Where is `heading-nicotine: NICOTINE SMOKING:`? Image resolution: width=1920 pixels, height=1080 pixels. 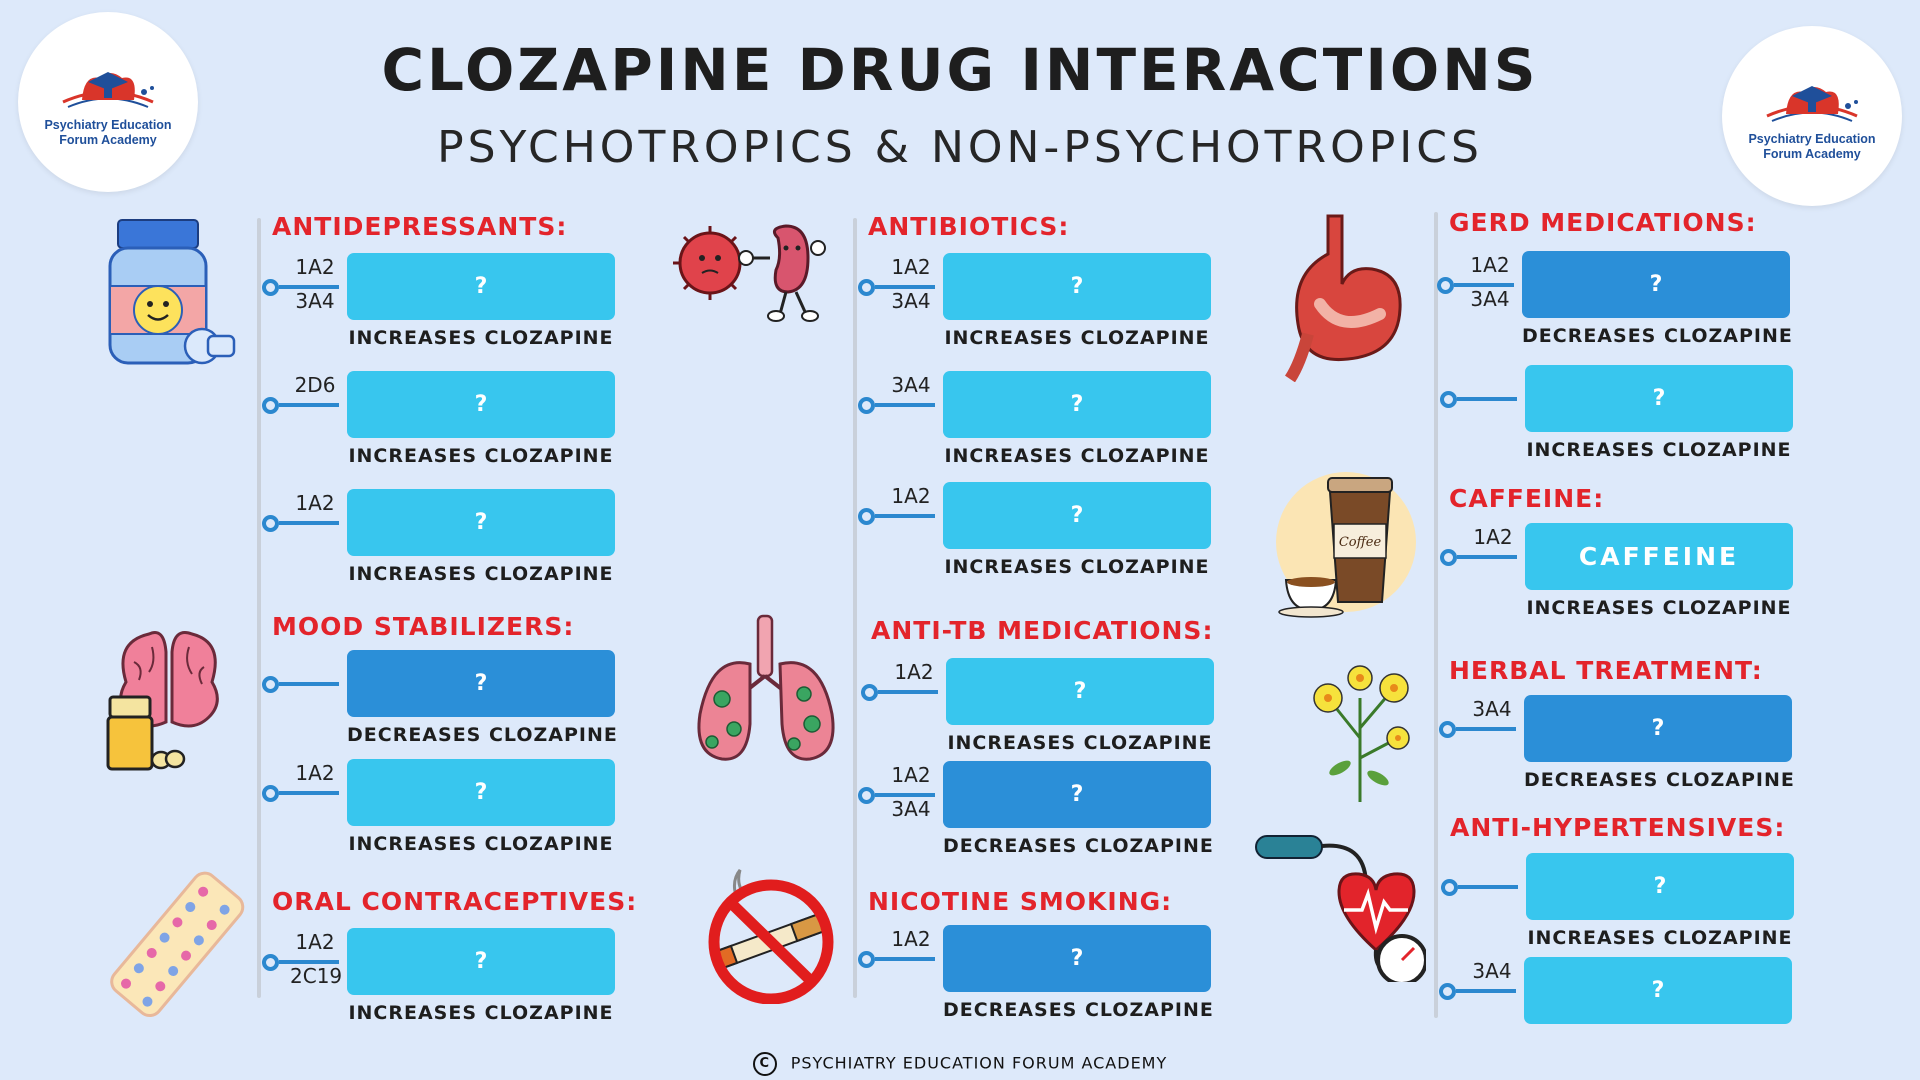 heading-nicotine: NICOTINE SMOKING: is located at coordinates (1020, 901).